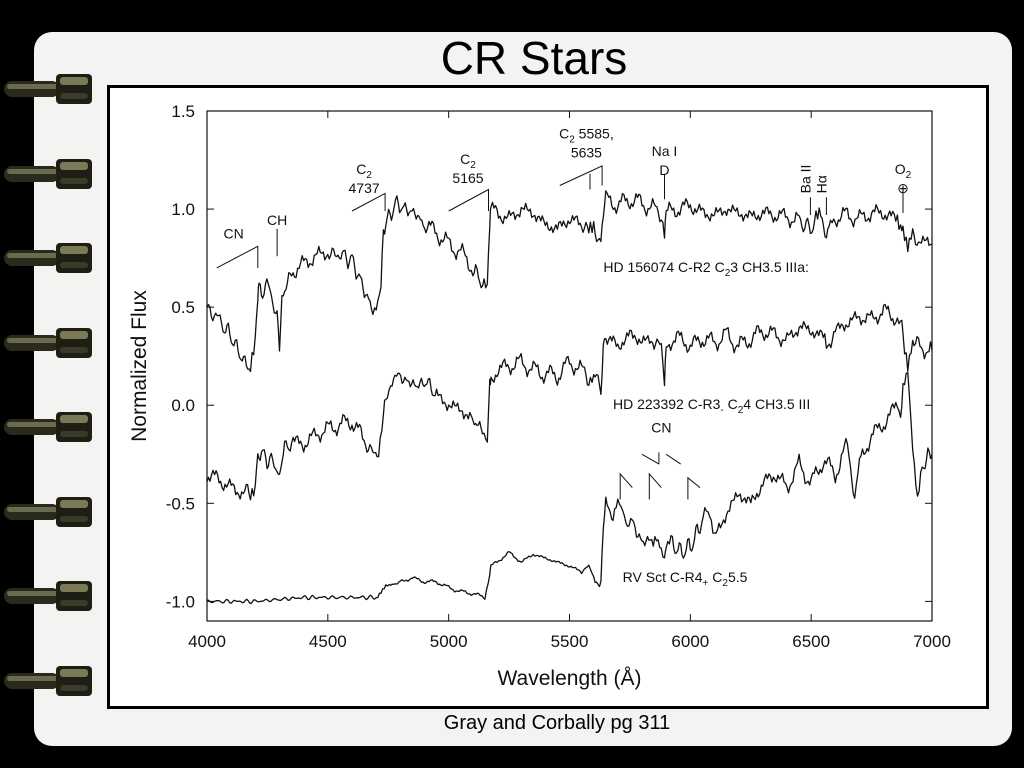 The height and width of the screenshot is (768, 1024). I want to click on feature-annotation-vertical: Ba II, so click(805, 179).